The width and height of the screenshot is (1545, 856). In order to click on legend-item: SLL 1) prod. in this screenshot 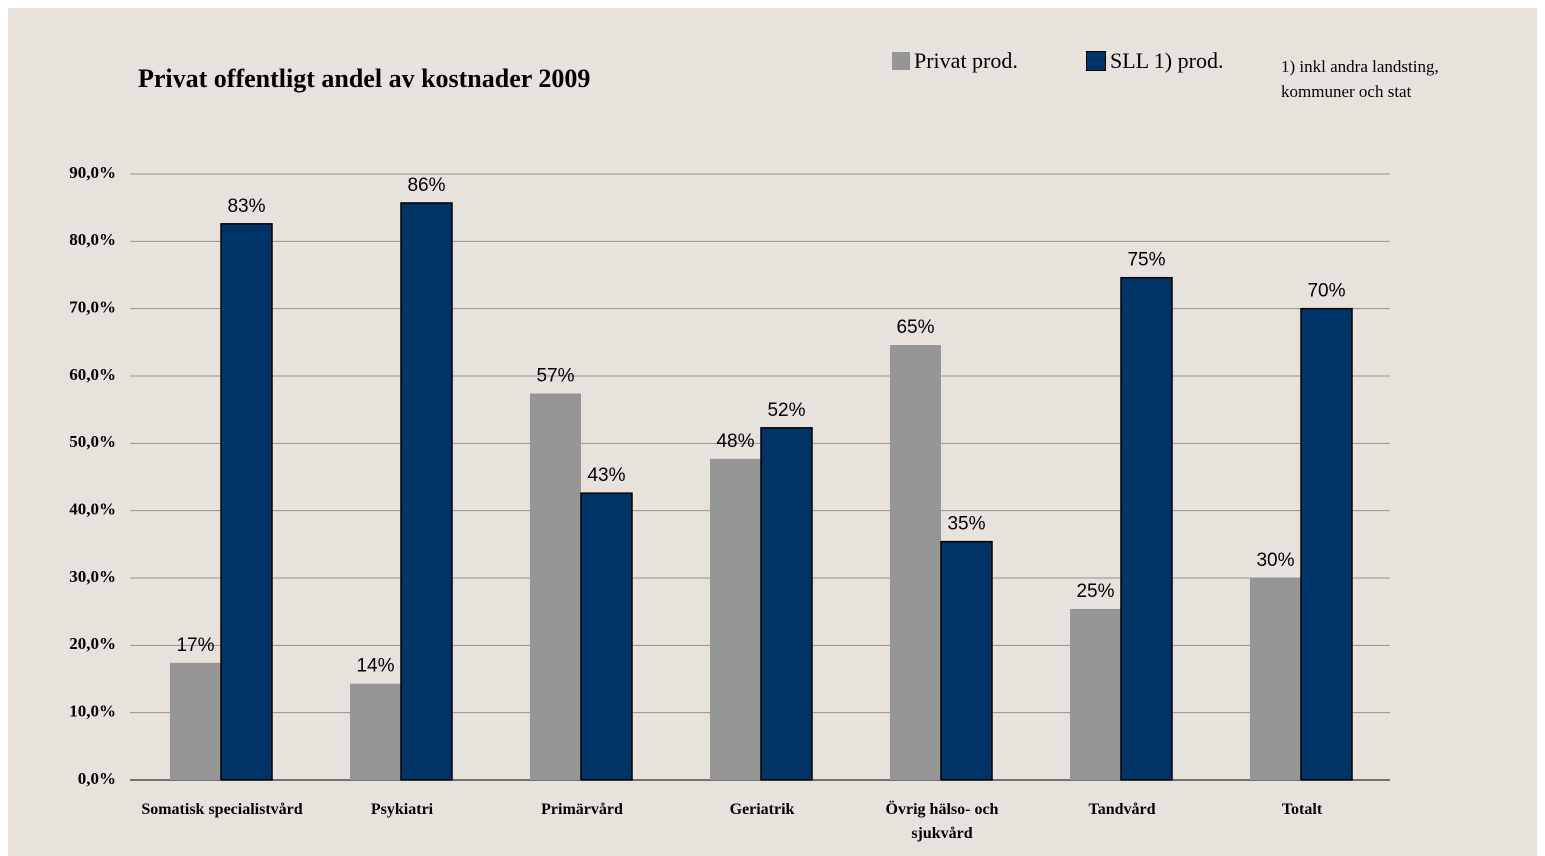, I will do `click(1154, 61)`.